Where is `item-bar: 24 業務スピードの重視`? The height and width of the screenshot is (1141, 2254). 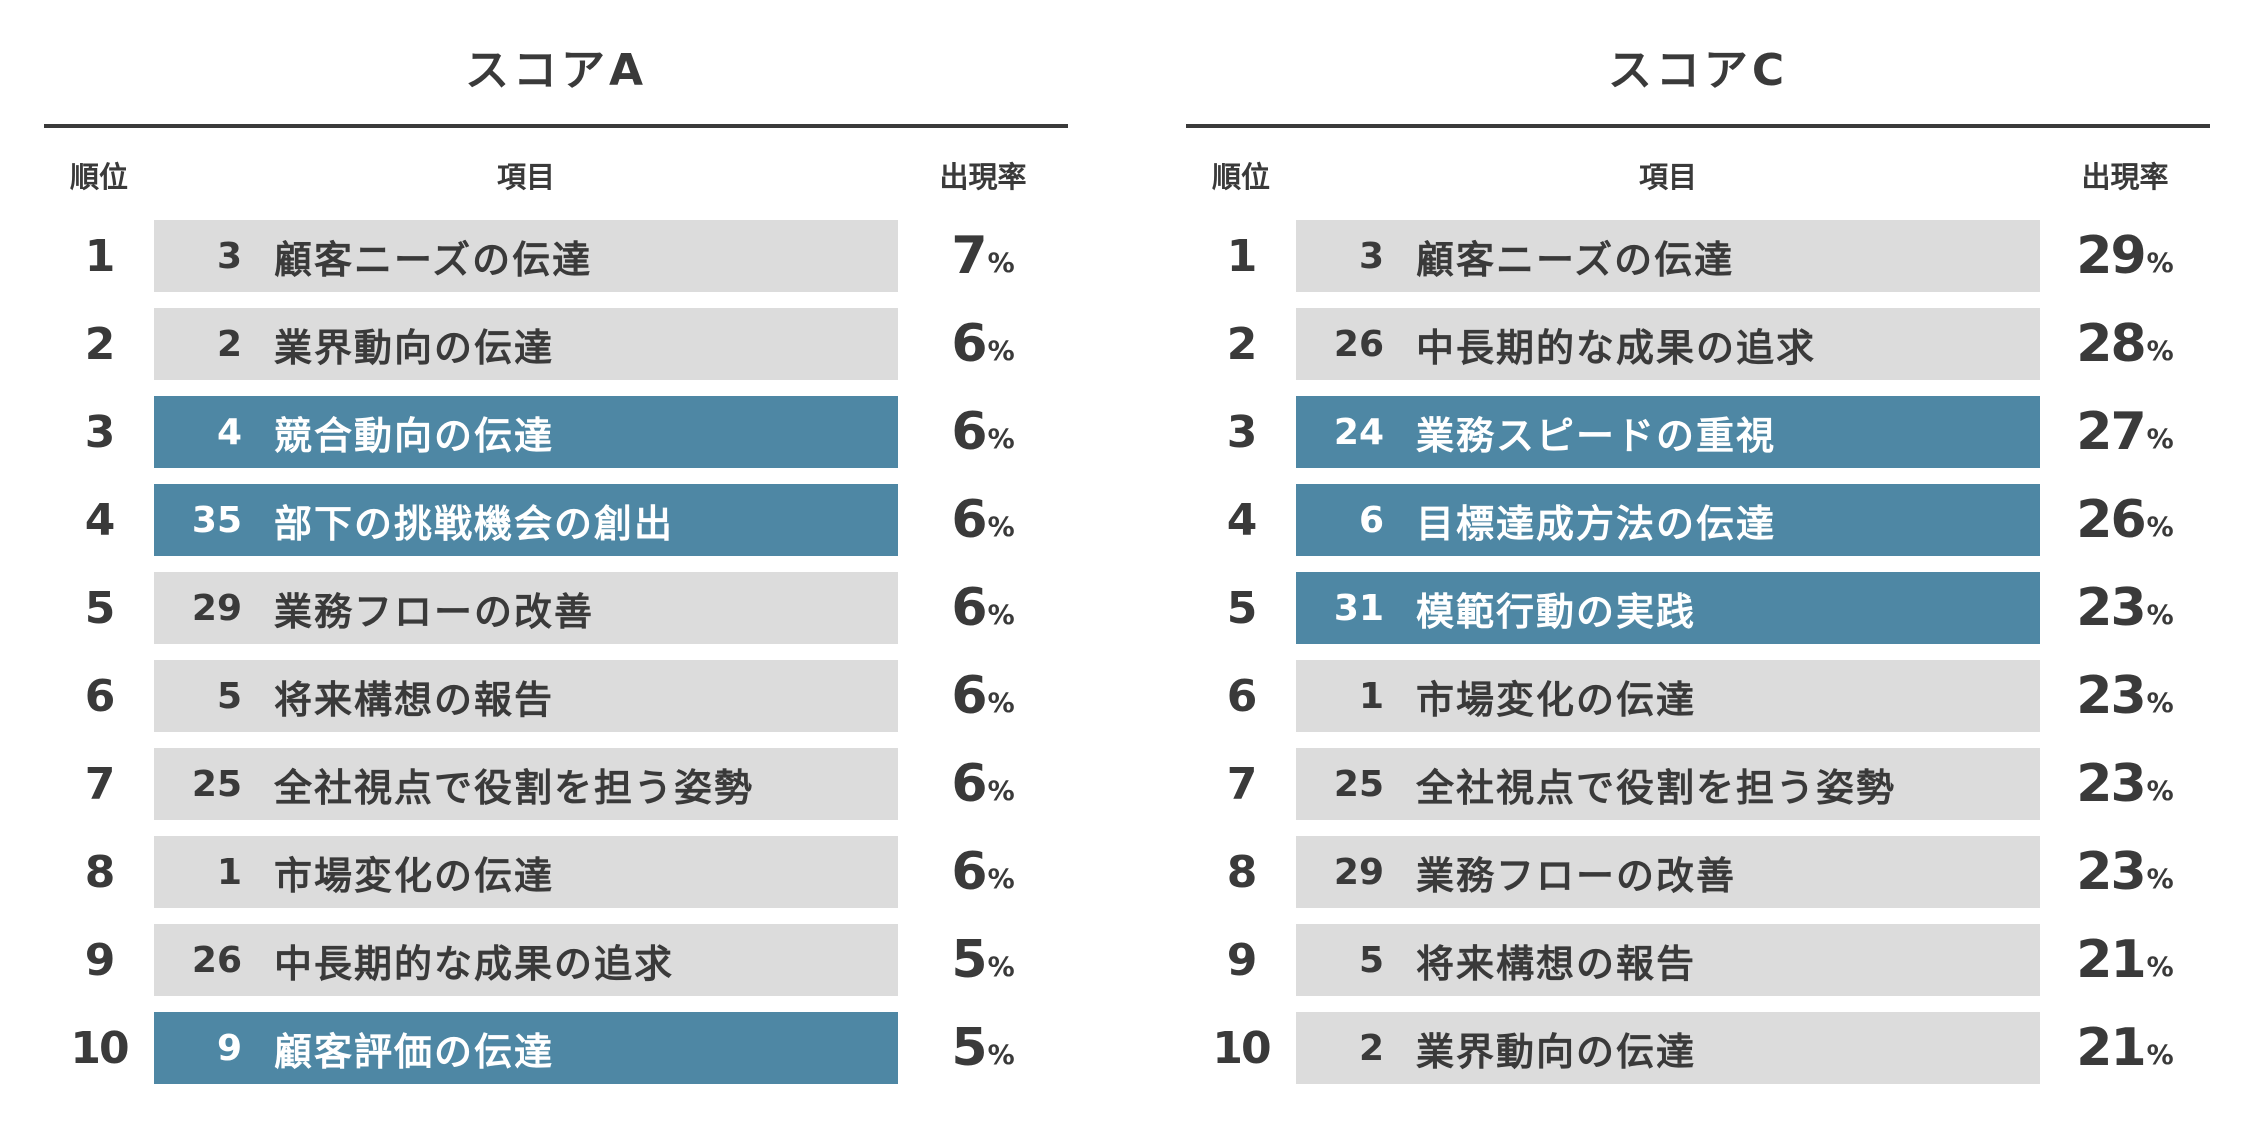 item-bar: 24 業務スピードの重視 is located at coordinates (1668, 432).